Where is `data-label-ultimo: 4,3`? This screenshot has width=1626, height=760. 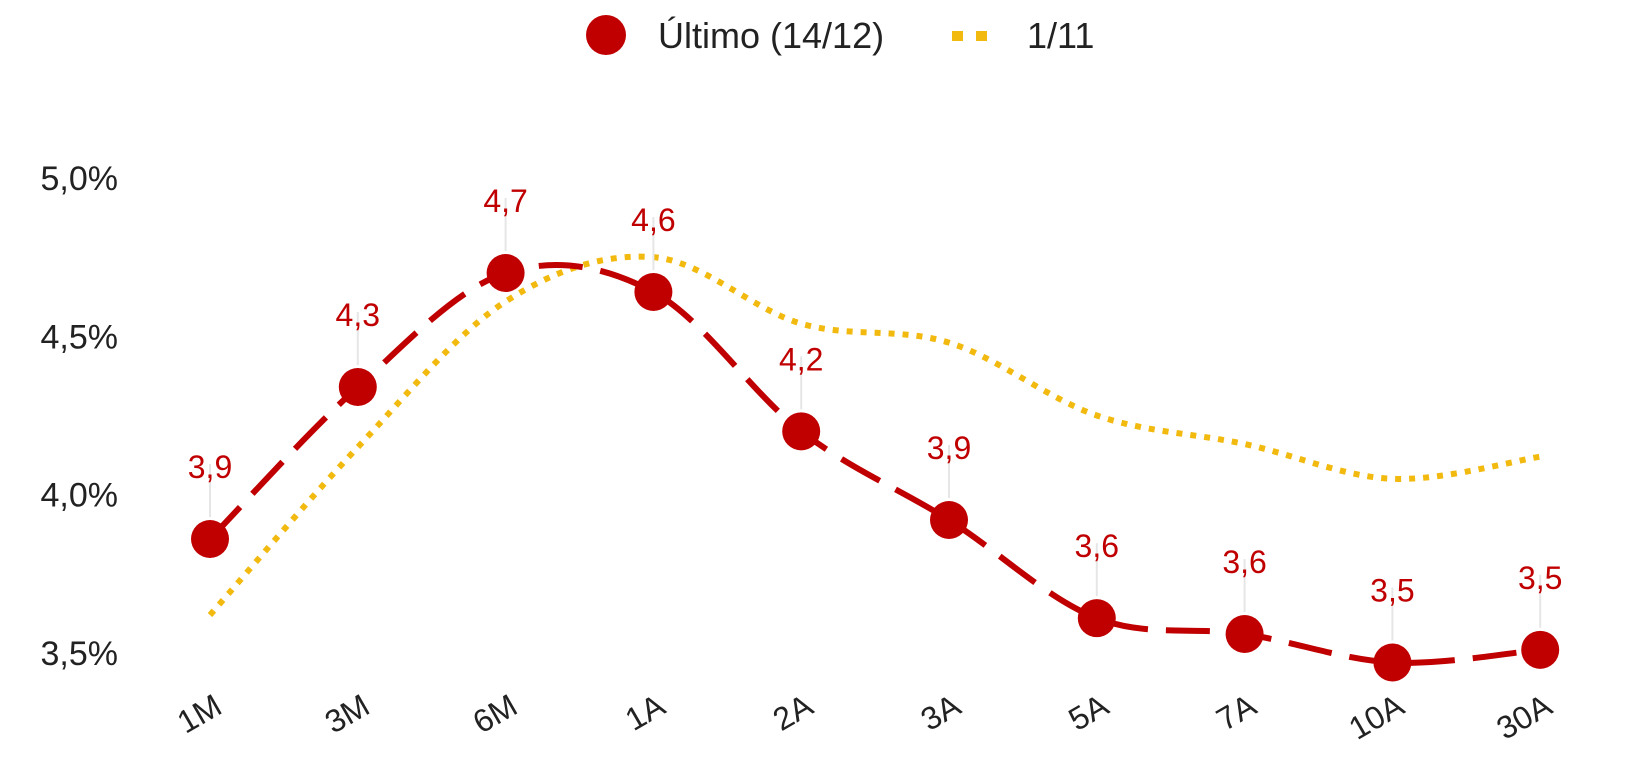 data-label-ultimo: 4,3 is located at coordinates (358, 315).